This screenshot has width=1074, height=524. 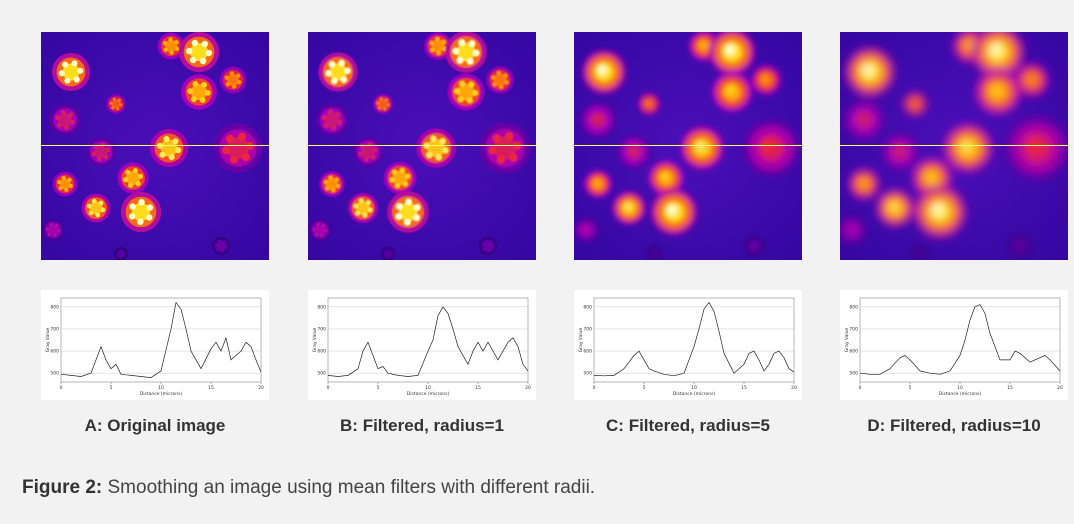 What do you see at coordinates (62, 487) in the screenshot?
I see `caption-prefix: Figure 2:` at bounding box center [62, 487].